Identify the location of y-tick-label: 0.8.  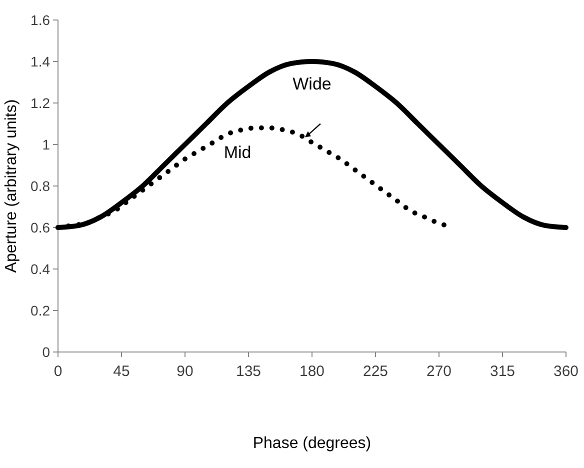
(40, 186).